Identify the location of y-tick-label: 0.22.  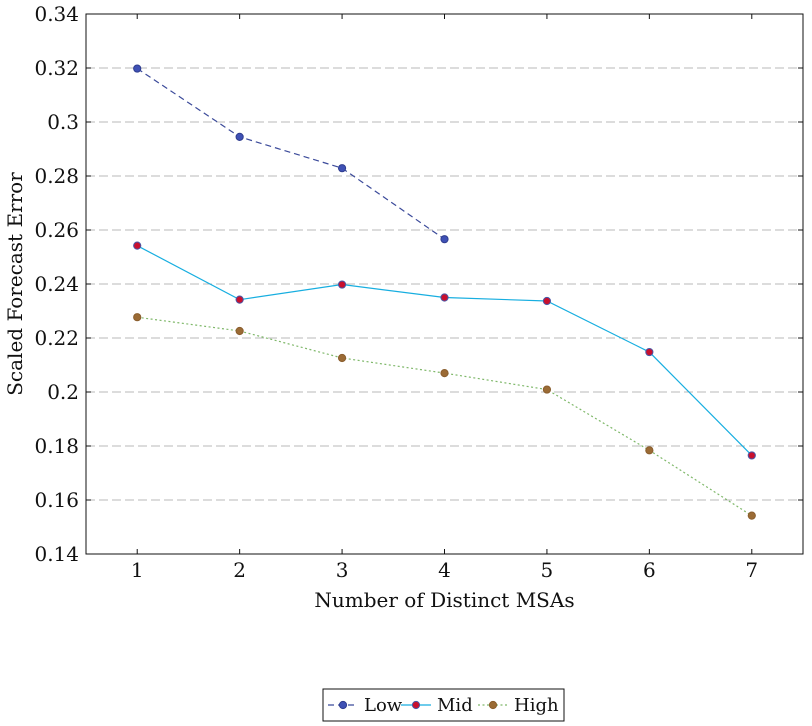
(56, 338).